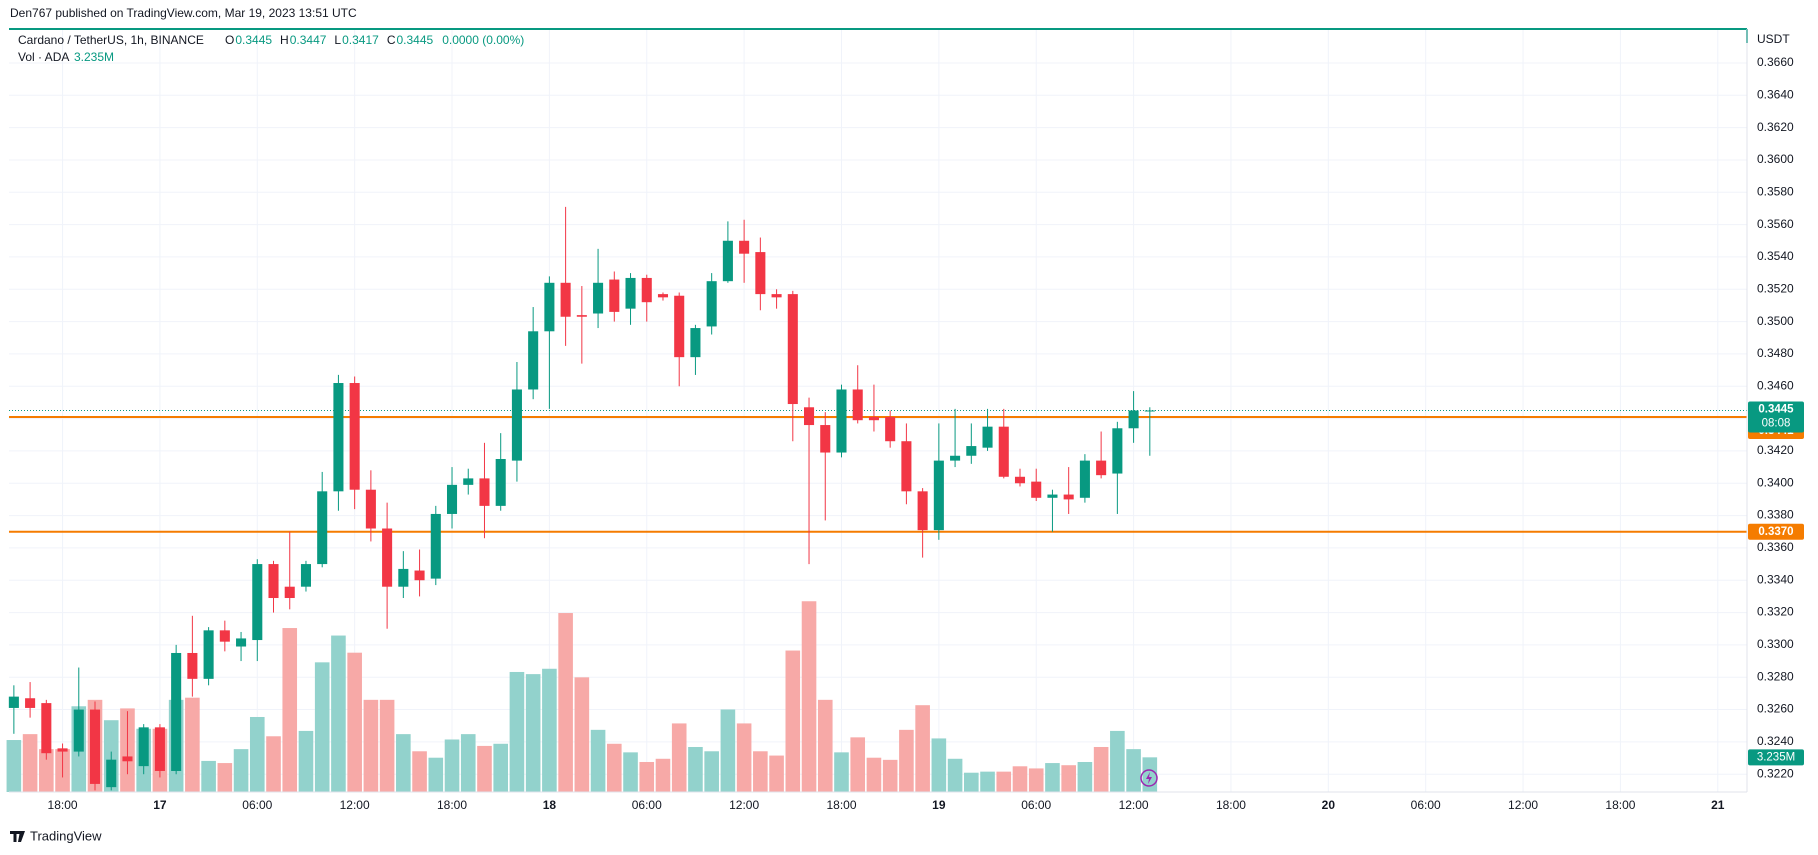 The image size is (1818, 855). What do you see at coordinates (1775, 515) in the screenshot?
I see `y-tick-label: 0.3380` at bounding box center [1775, 515].